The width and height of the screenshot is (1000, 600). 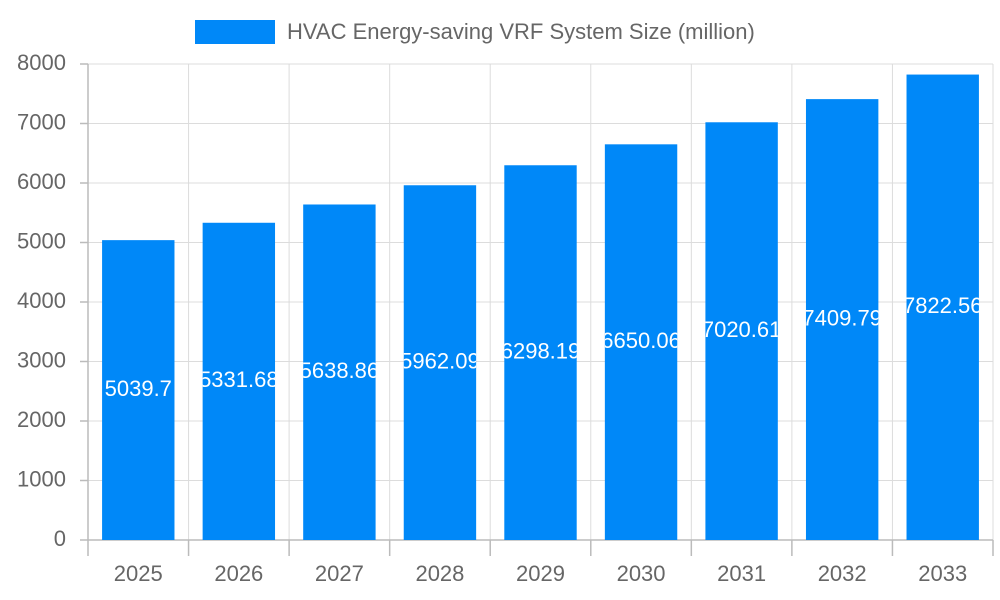 I want to click on x-tick-label: 2026, so click(x=238, y=573).